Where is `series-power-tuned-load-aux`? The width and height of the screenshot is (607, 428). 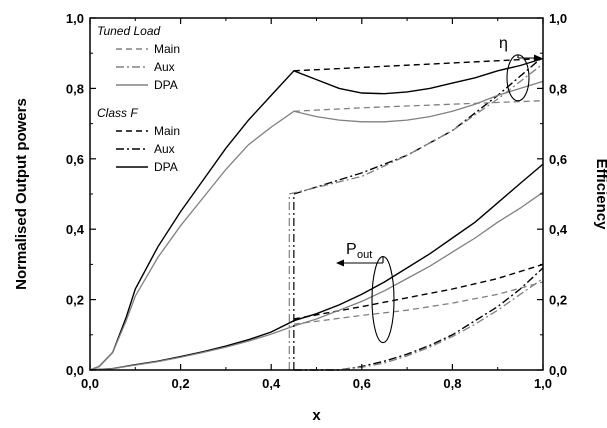
series-power-tuned-load-aux is located at coordinates (418, 324).